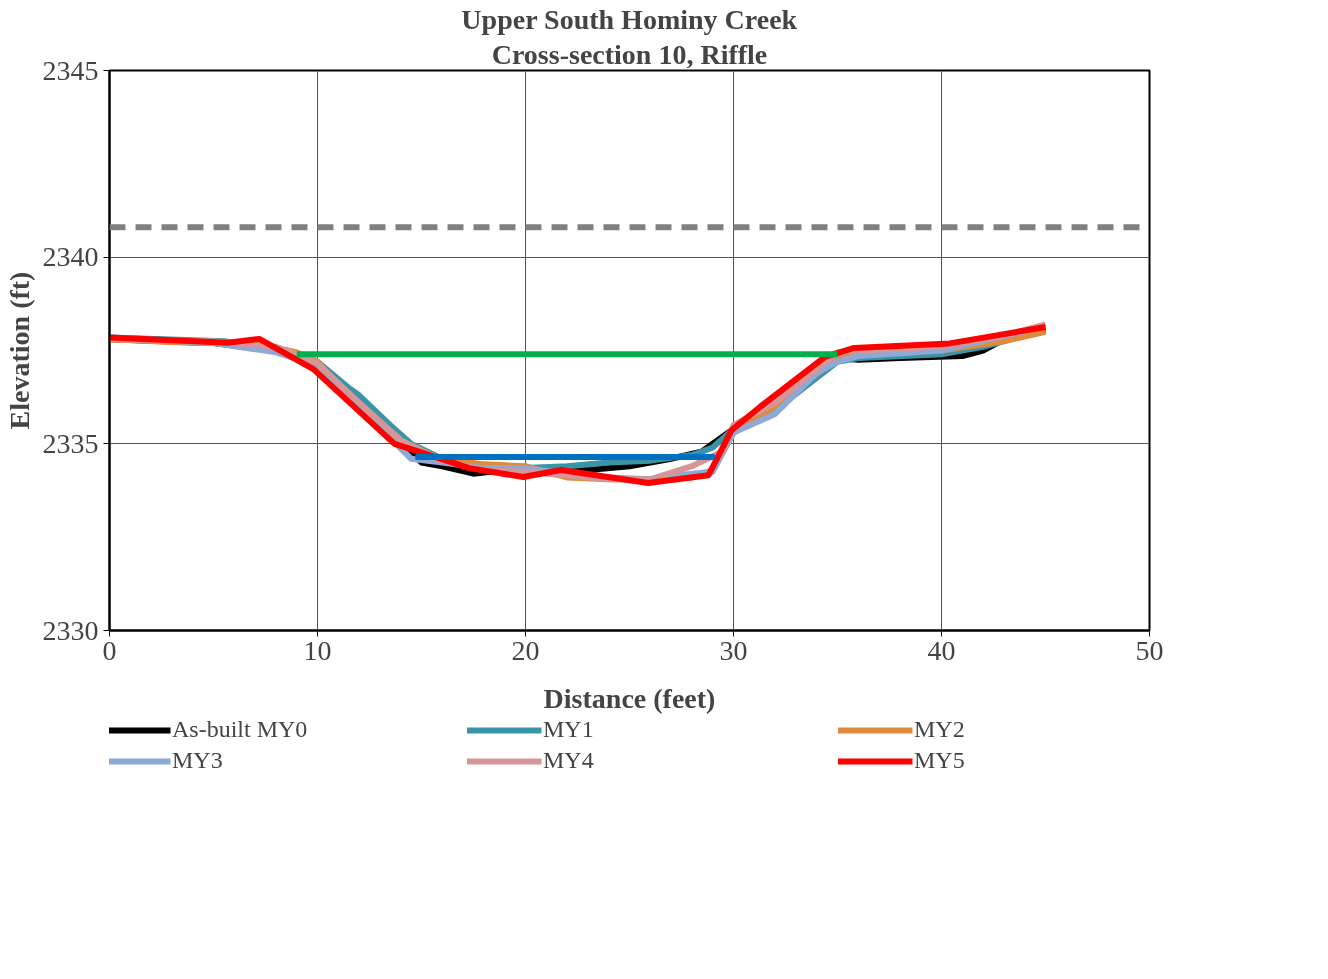  I want to click on chart-title: Upper South Hominy Creek, so click(629, 19).